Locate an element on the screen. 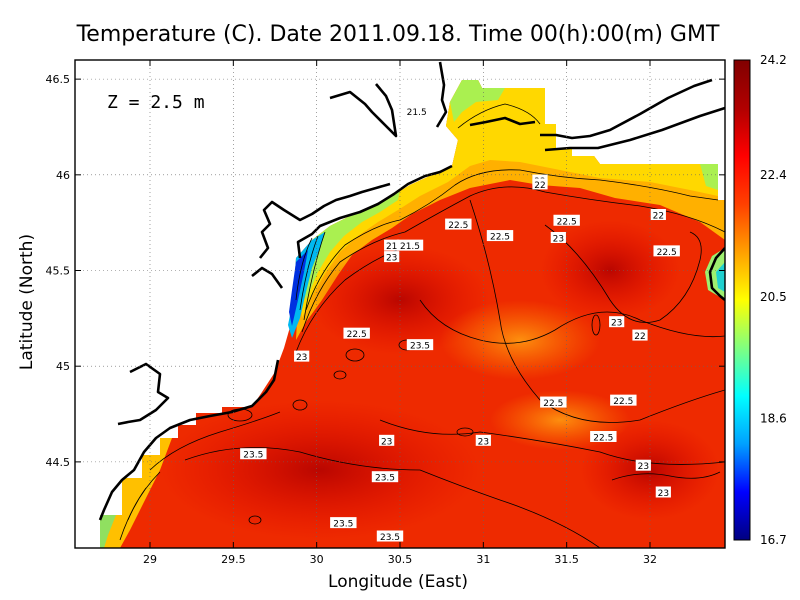 The image size is (800, 600). x-tick-label-0: 29 is located at coordinates (150, 559).